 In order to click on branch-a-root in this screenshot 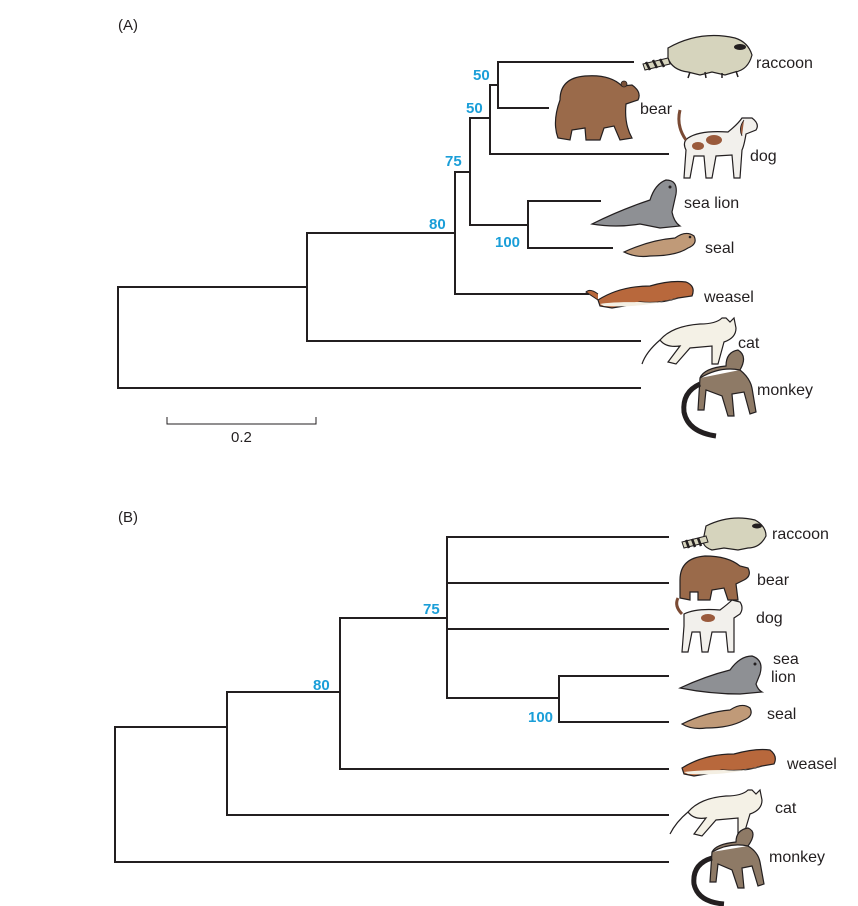, I will do `click(379, 337)`.